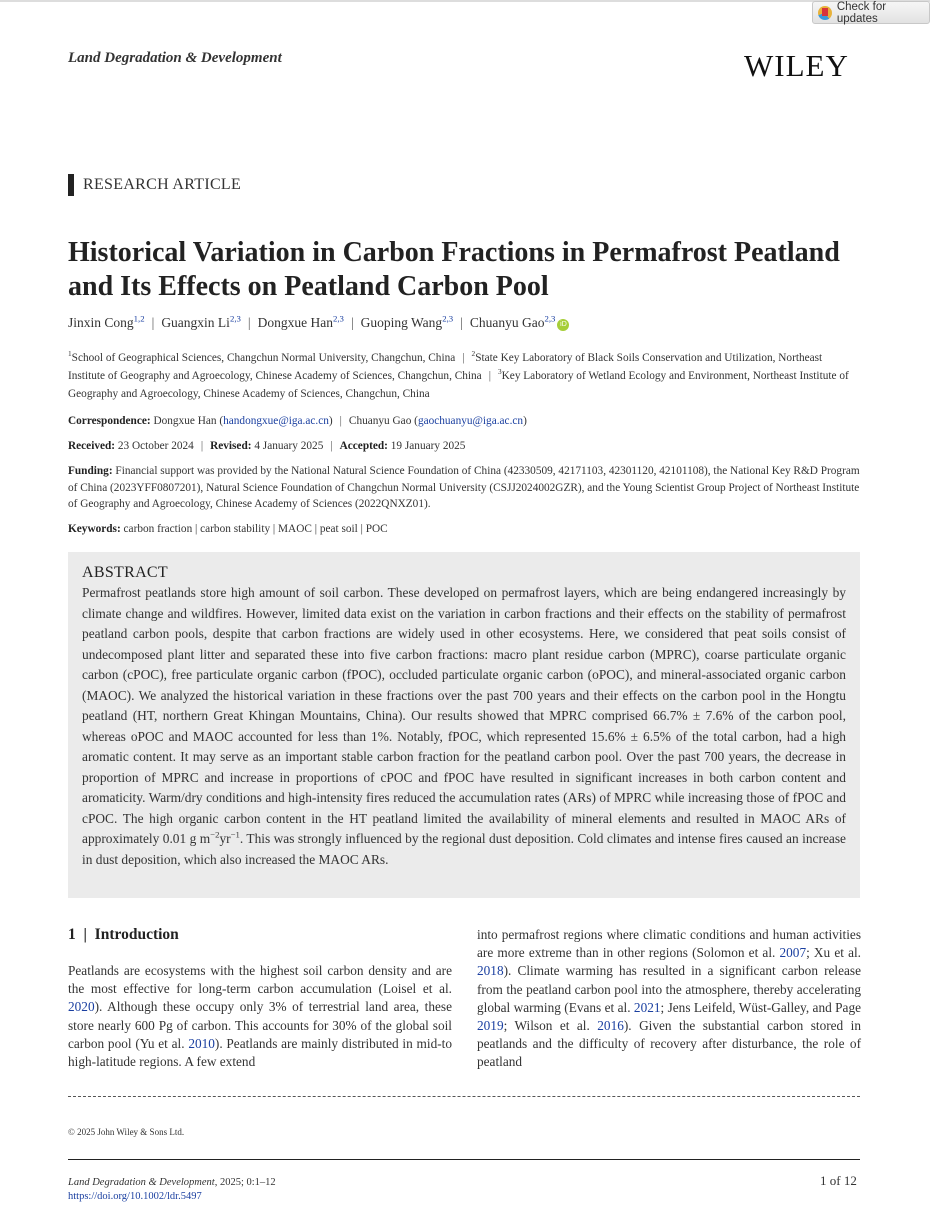  I want to click on publisher-logo: WILEY, so click(796, 65).